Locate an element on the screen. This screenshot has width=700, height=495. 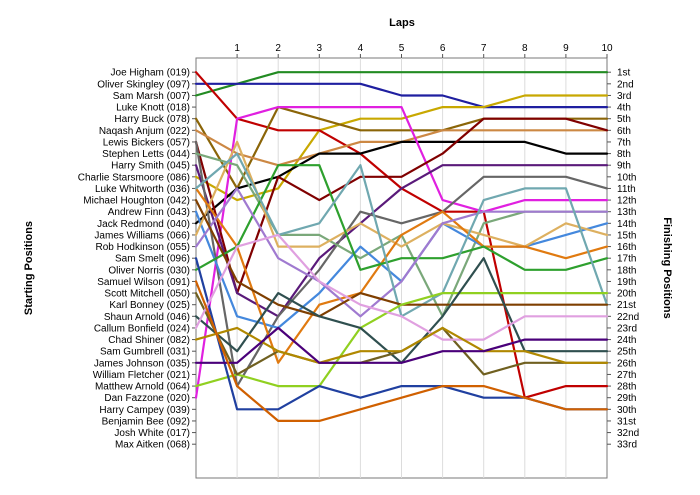
finishing-position-label: 23rd is located at coordinates (627, 328).